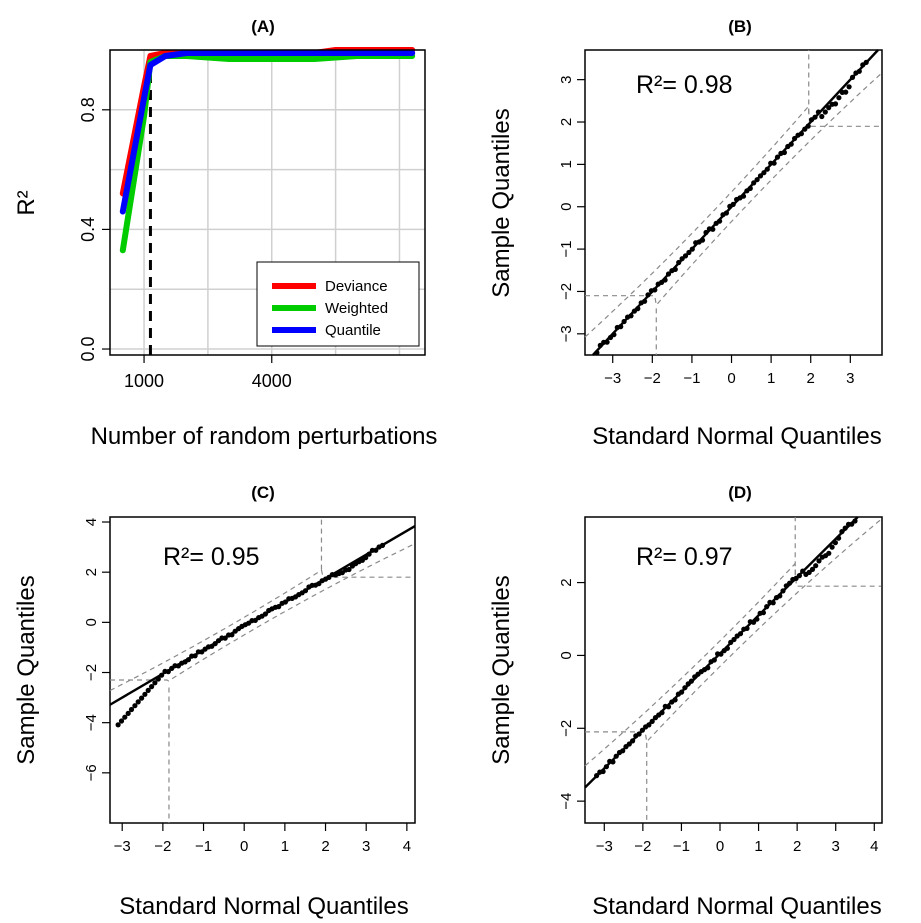 The height and width of the screenshot is (923, 921). I want to click on y-tick-label: −3, so click(566, 333).